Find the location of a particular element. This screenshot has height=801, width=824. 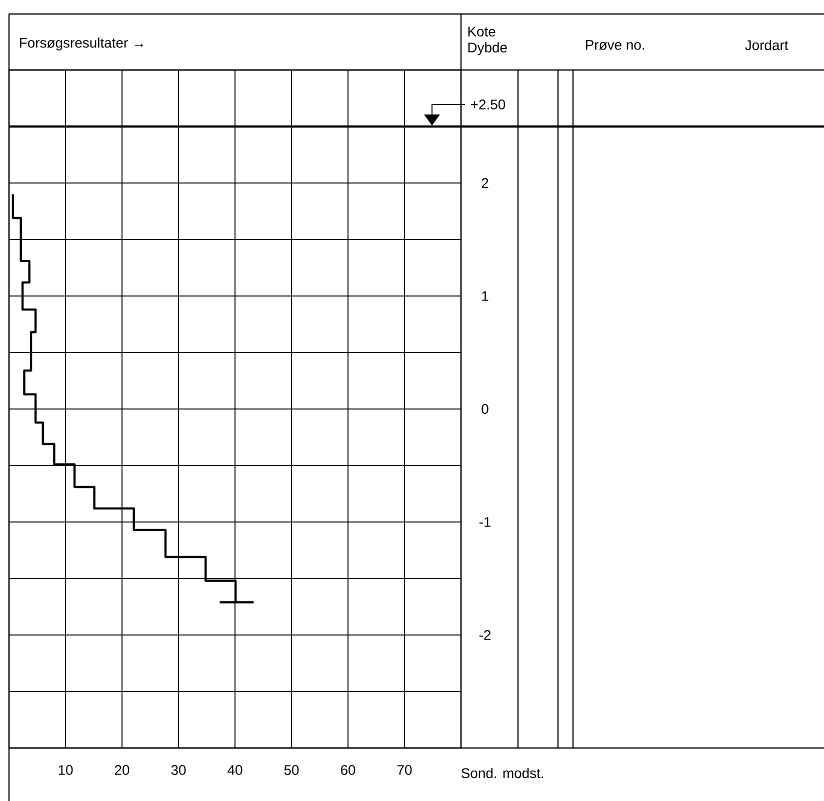

y-tick-label: 0 is located at coordinates (485, 409).